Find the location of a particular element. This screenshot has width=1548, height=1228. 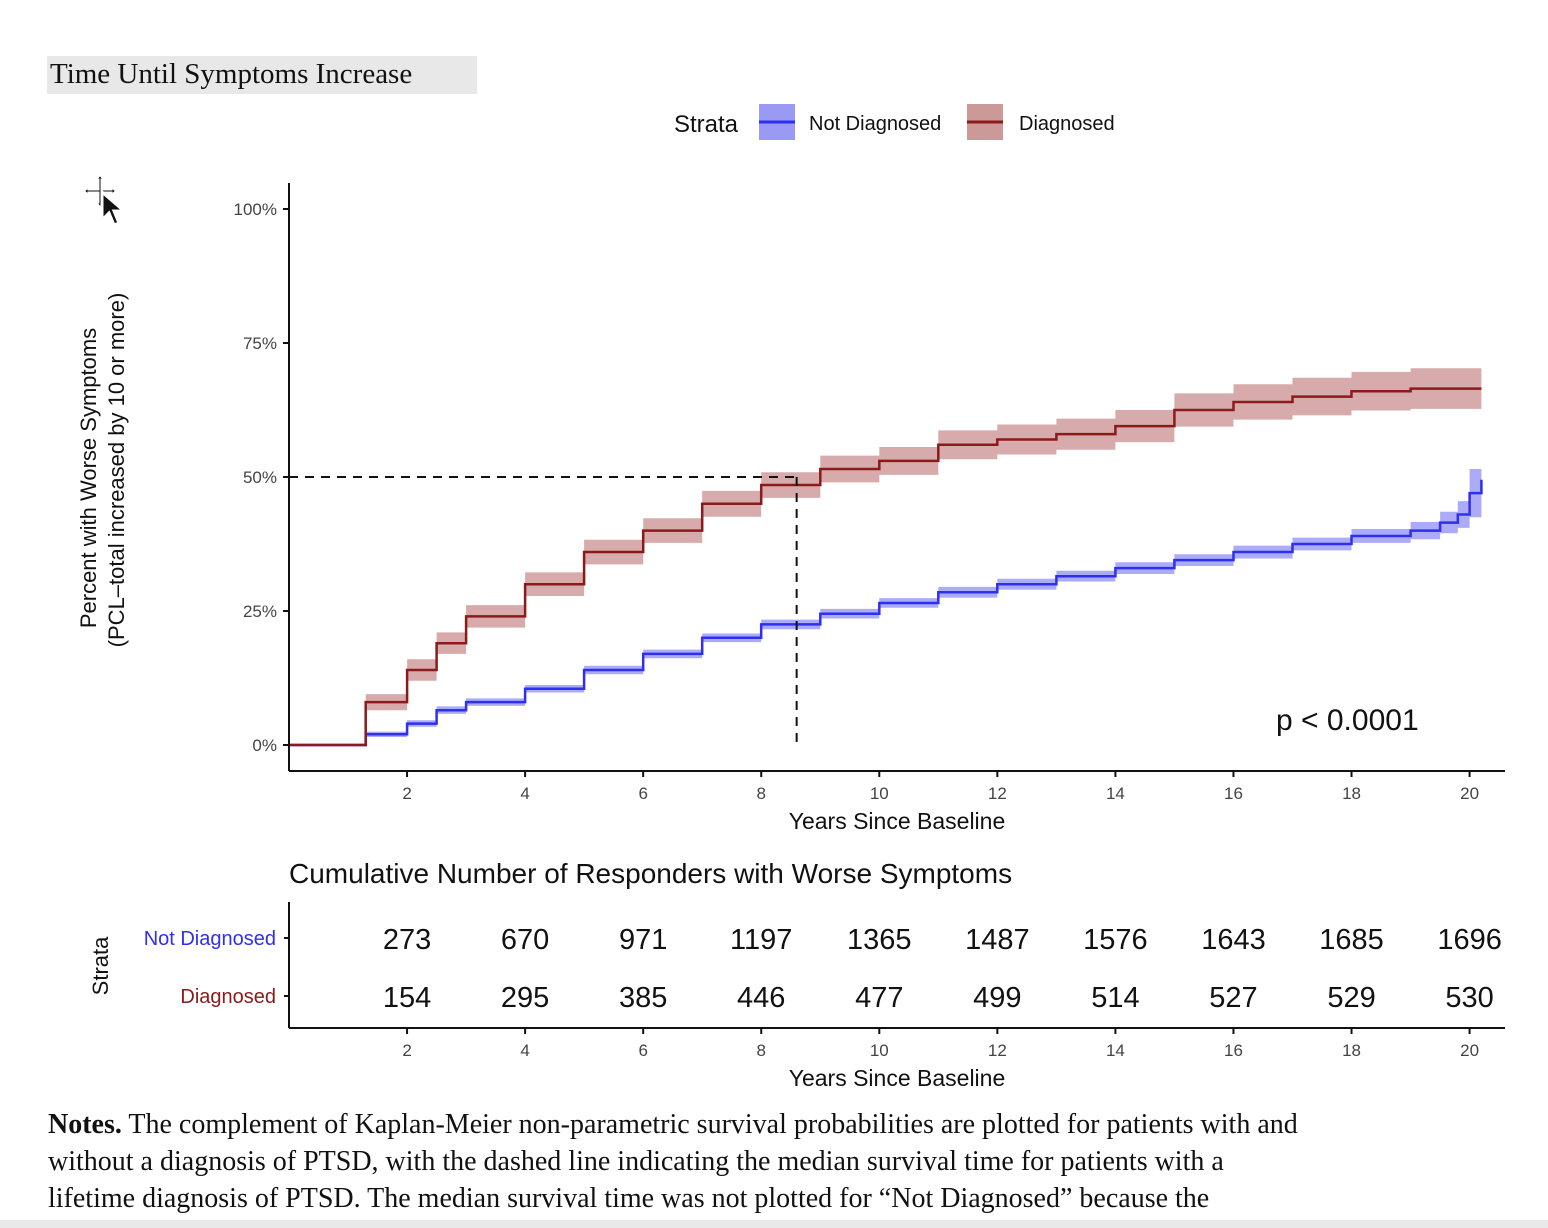

risk-table-x-tick-label: 12 is located at coordinates (997, 1050).